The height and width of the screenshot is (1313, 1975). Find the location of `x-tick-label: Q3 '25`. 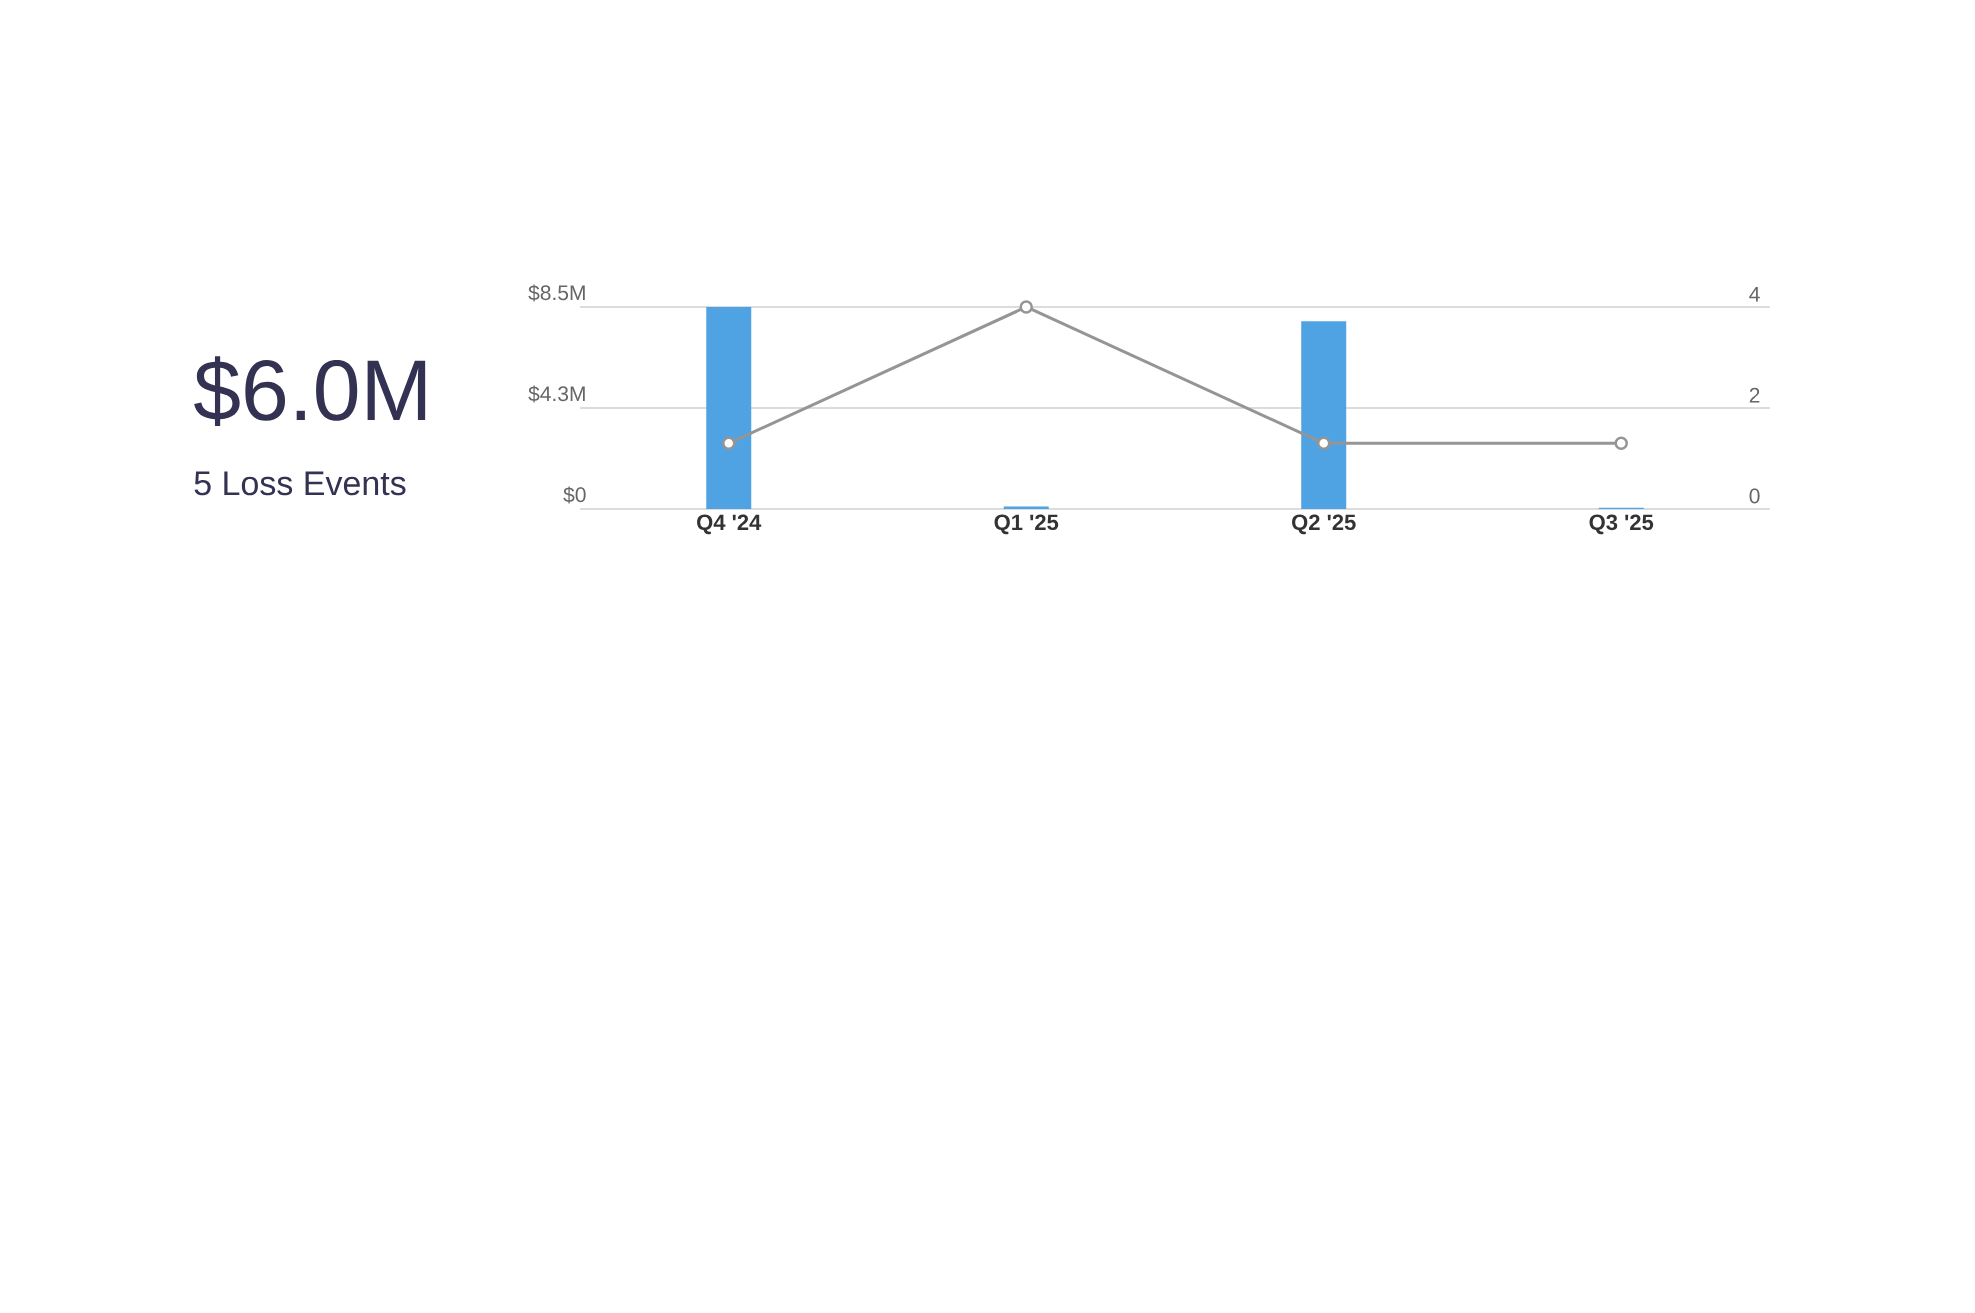

x-tick-label: Q3 '25 is located at coordinates (1621, 524).